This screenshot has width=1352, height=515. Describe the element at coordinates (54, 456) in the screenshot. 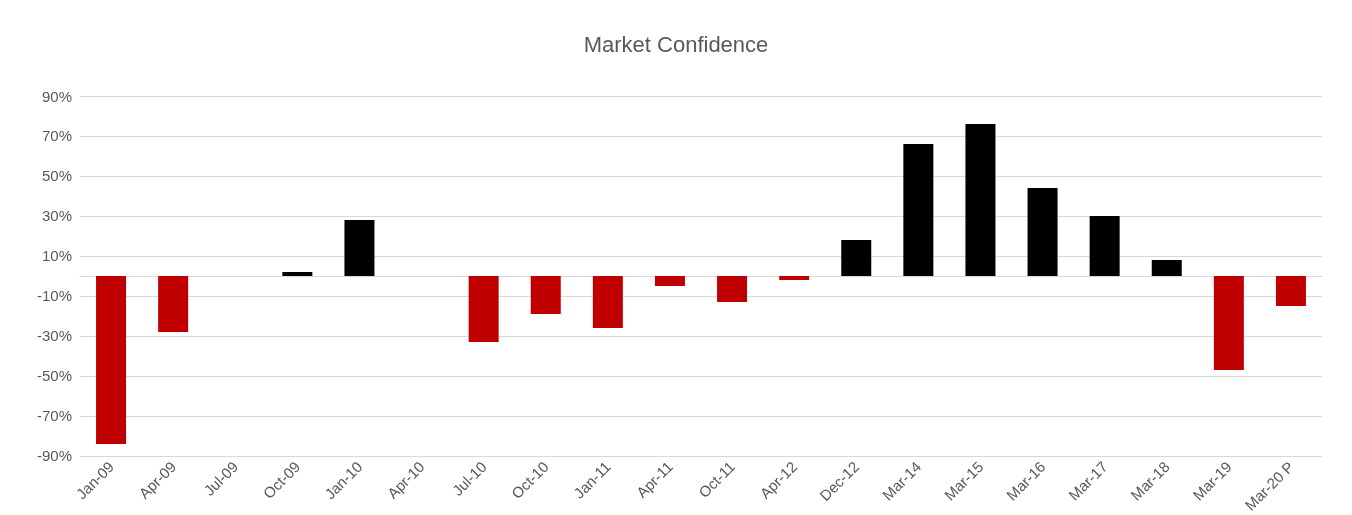

I see `y-tick-label: -90%` at that location.